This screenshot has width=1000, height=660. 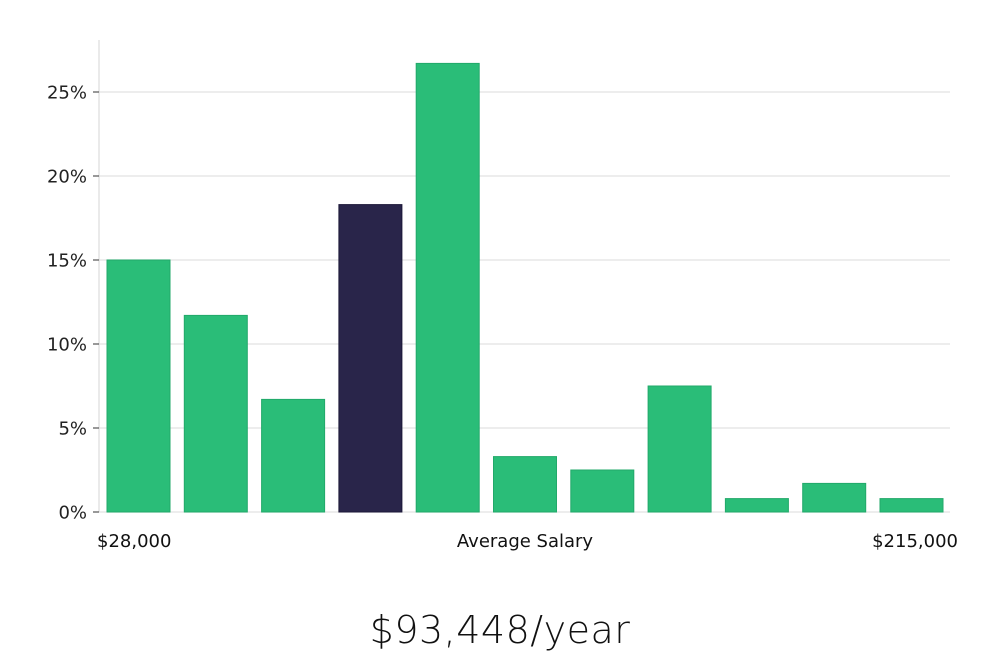 I want to click on y-tick-label: 0%, so click(x=72, y=513).